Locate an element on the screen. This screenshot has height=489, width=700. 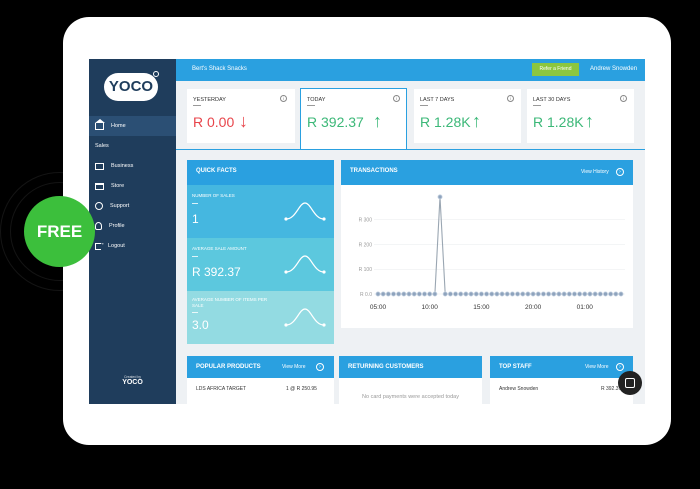
sidebar-item-business: Business is located at coordinates (132, 166).